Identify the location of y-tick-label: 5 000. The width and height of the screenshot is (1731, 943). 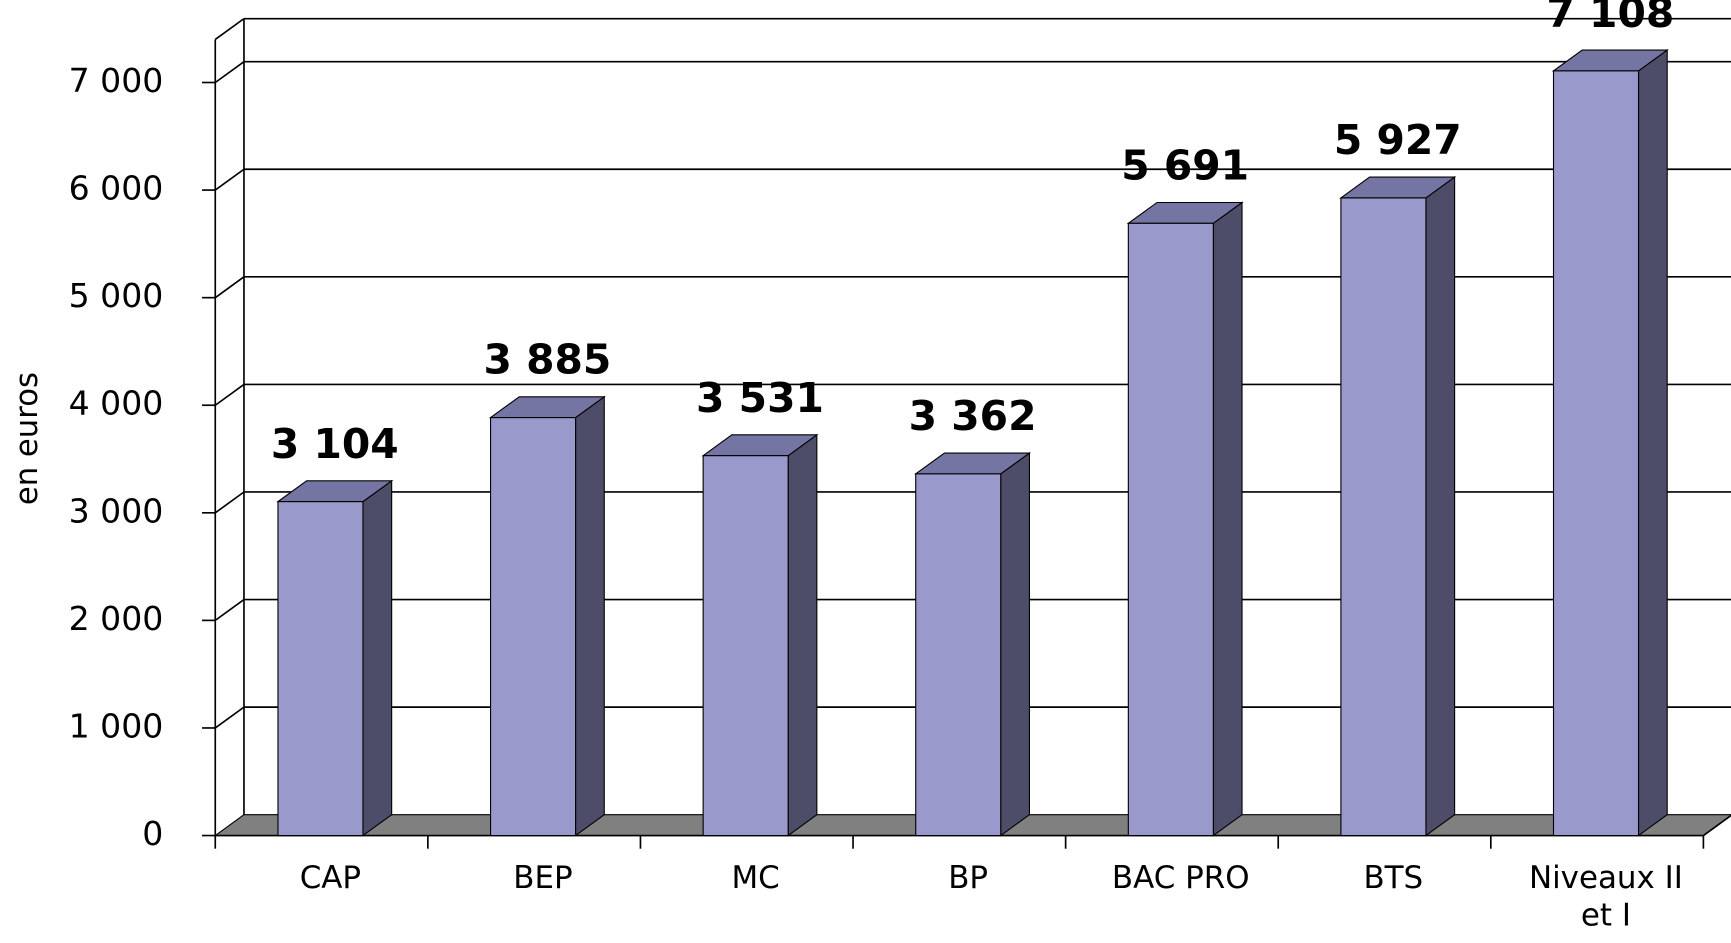
(116, 295).